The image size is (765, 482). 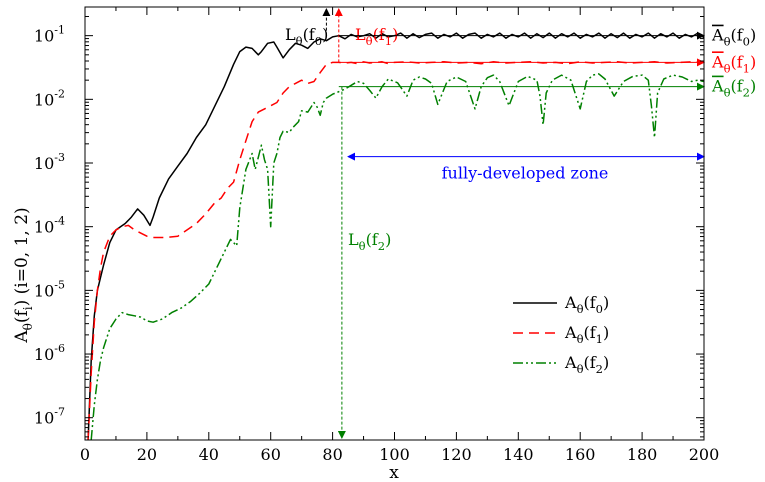 What do you see at coordinates (642, 454) in the screenshot?
I see `x-tick-label: 180` at bounding box center [642, 454].